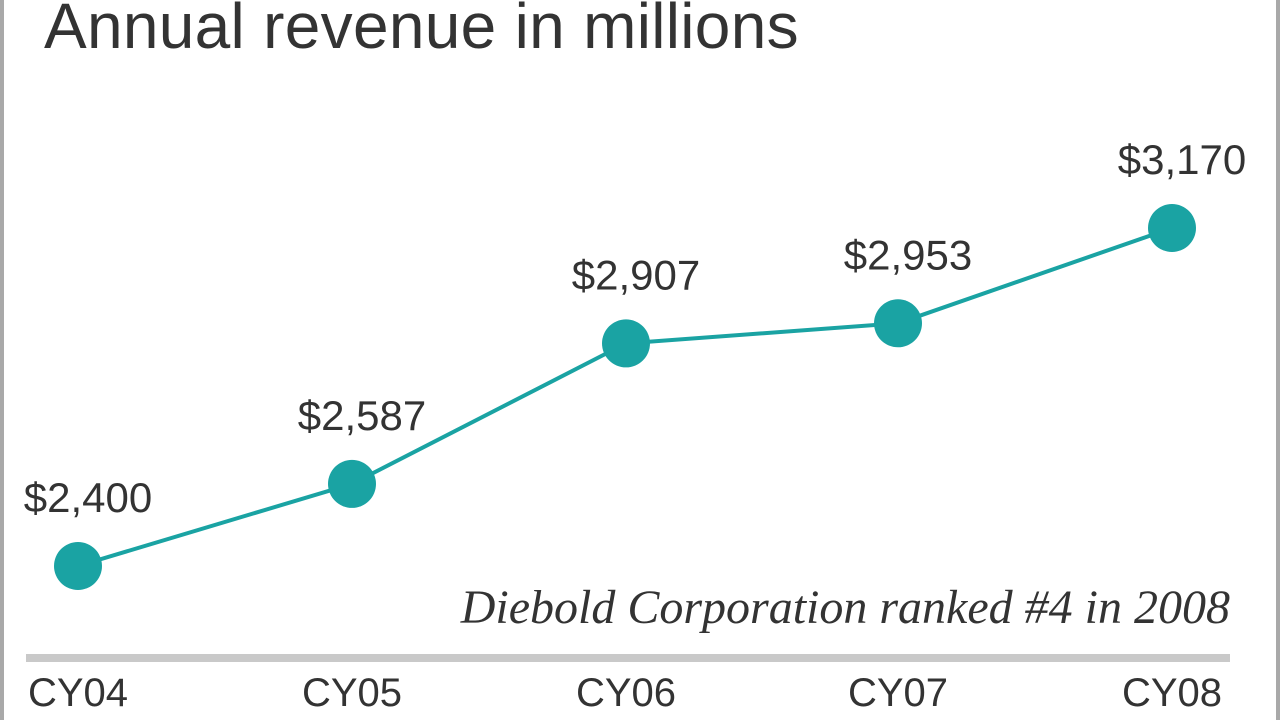 This screenshot has height=720, width=1280. What do you see at coordinates (908, 254) in the screenshot?
I see `value-label-cy07: $2,953` at bounding box center [908, 254].